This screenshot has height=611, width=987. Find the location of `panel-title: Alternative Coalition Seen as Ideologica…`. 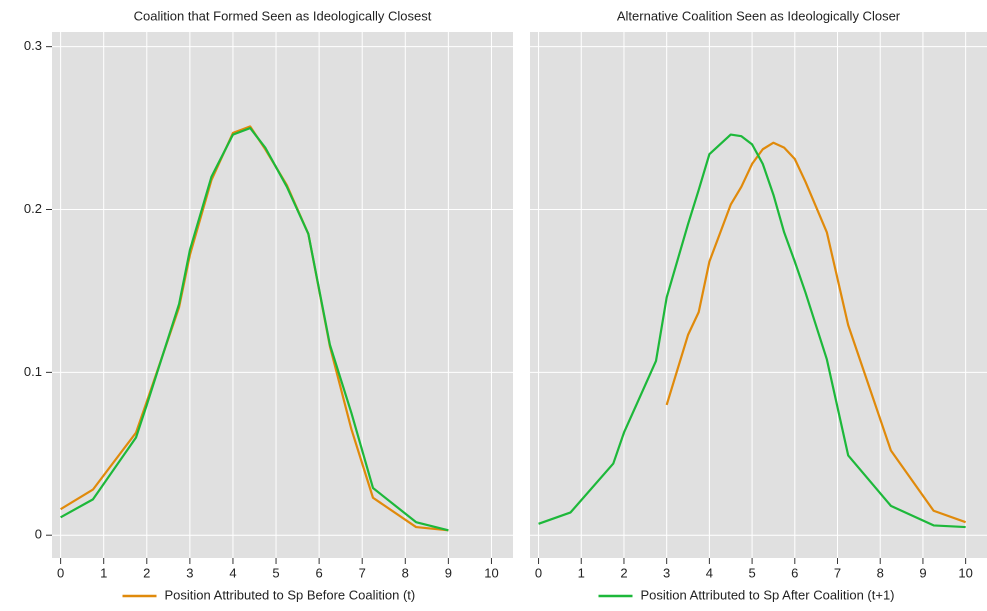

panel-title: Alternative Coalition Seen as Ideologica… is located at coordinates (759, 15).